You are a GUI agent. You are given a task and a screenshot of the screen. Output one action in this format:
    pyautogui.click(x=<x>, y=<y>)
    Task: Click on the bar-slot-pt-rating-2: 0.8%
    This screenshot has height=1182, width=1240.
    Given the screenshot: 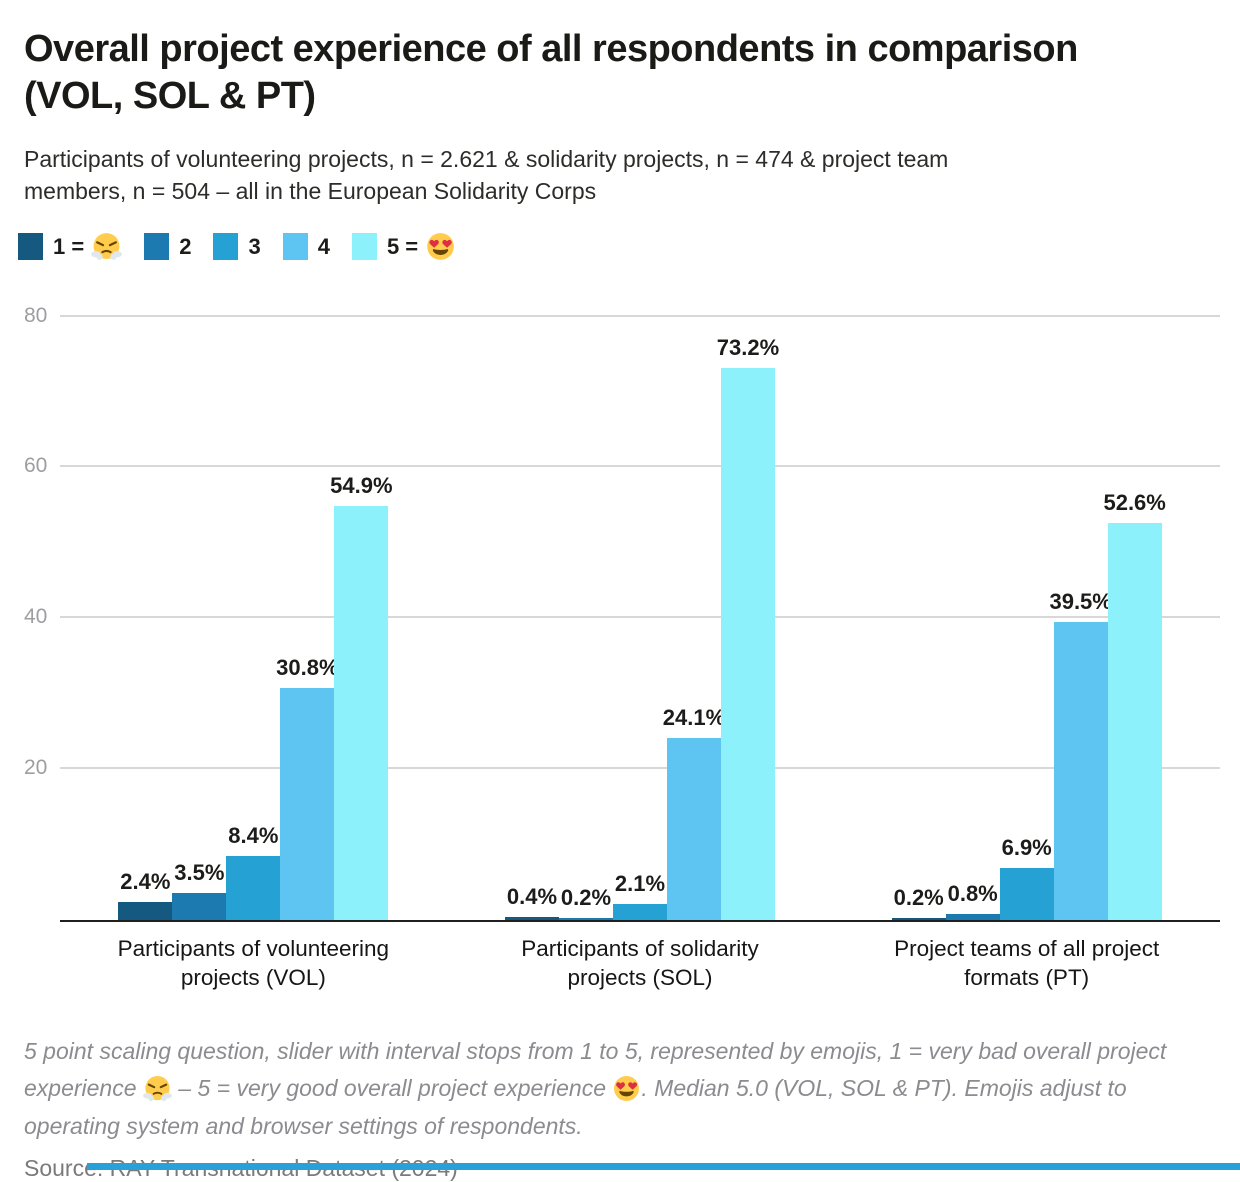 What is the action you would take?
    pyautogui.click(x=972, y=618)
    